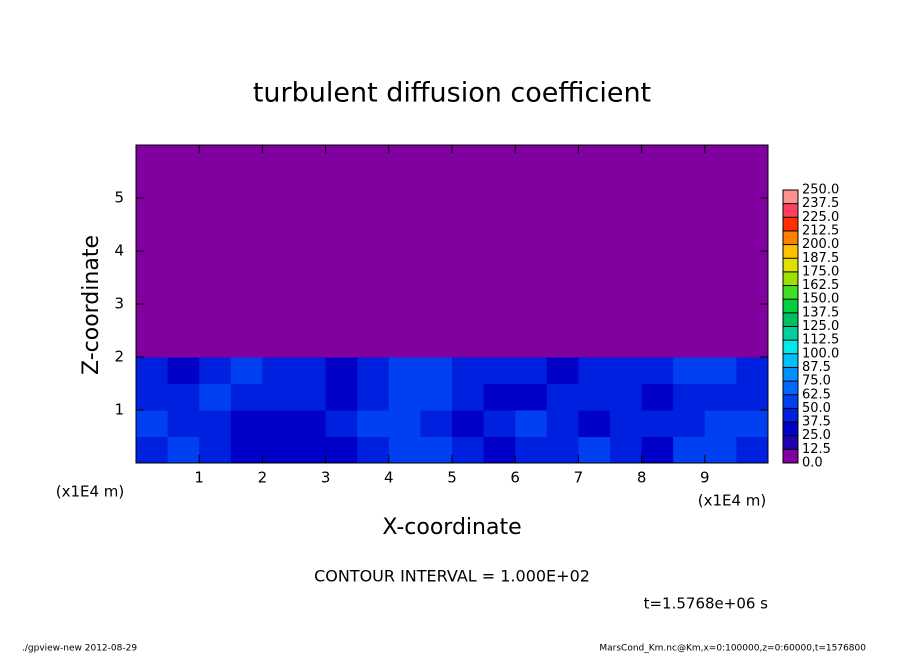 The width and height of the screenshot is (904, 658). What do you see at coordinates (579, 478) in the screenshot?
I see `x-tick-label: 7` at bounding box center [579, 478].